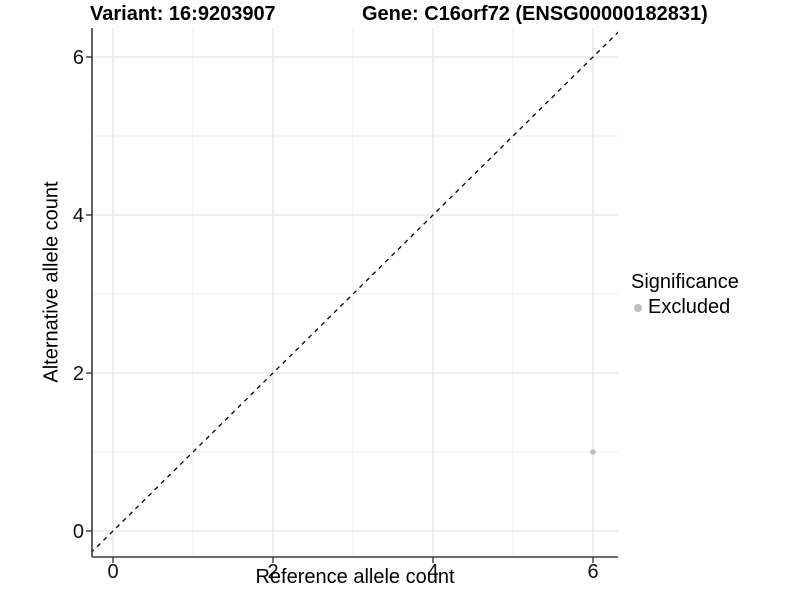  What do you see at coordinates (78, 58) in the screenshot?
I see `y-tick-label: 6` at bounding box center [78, 58].